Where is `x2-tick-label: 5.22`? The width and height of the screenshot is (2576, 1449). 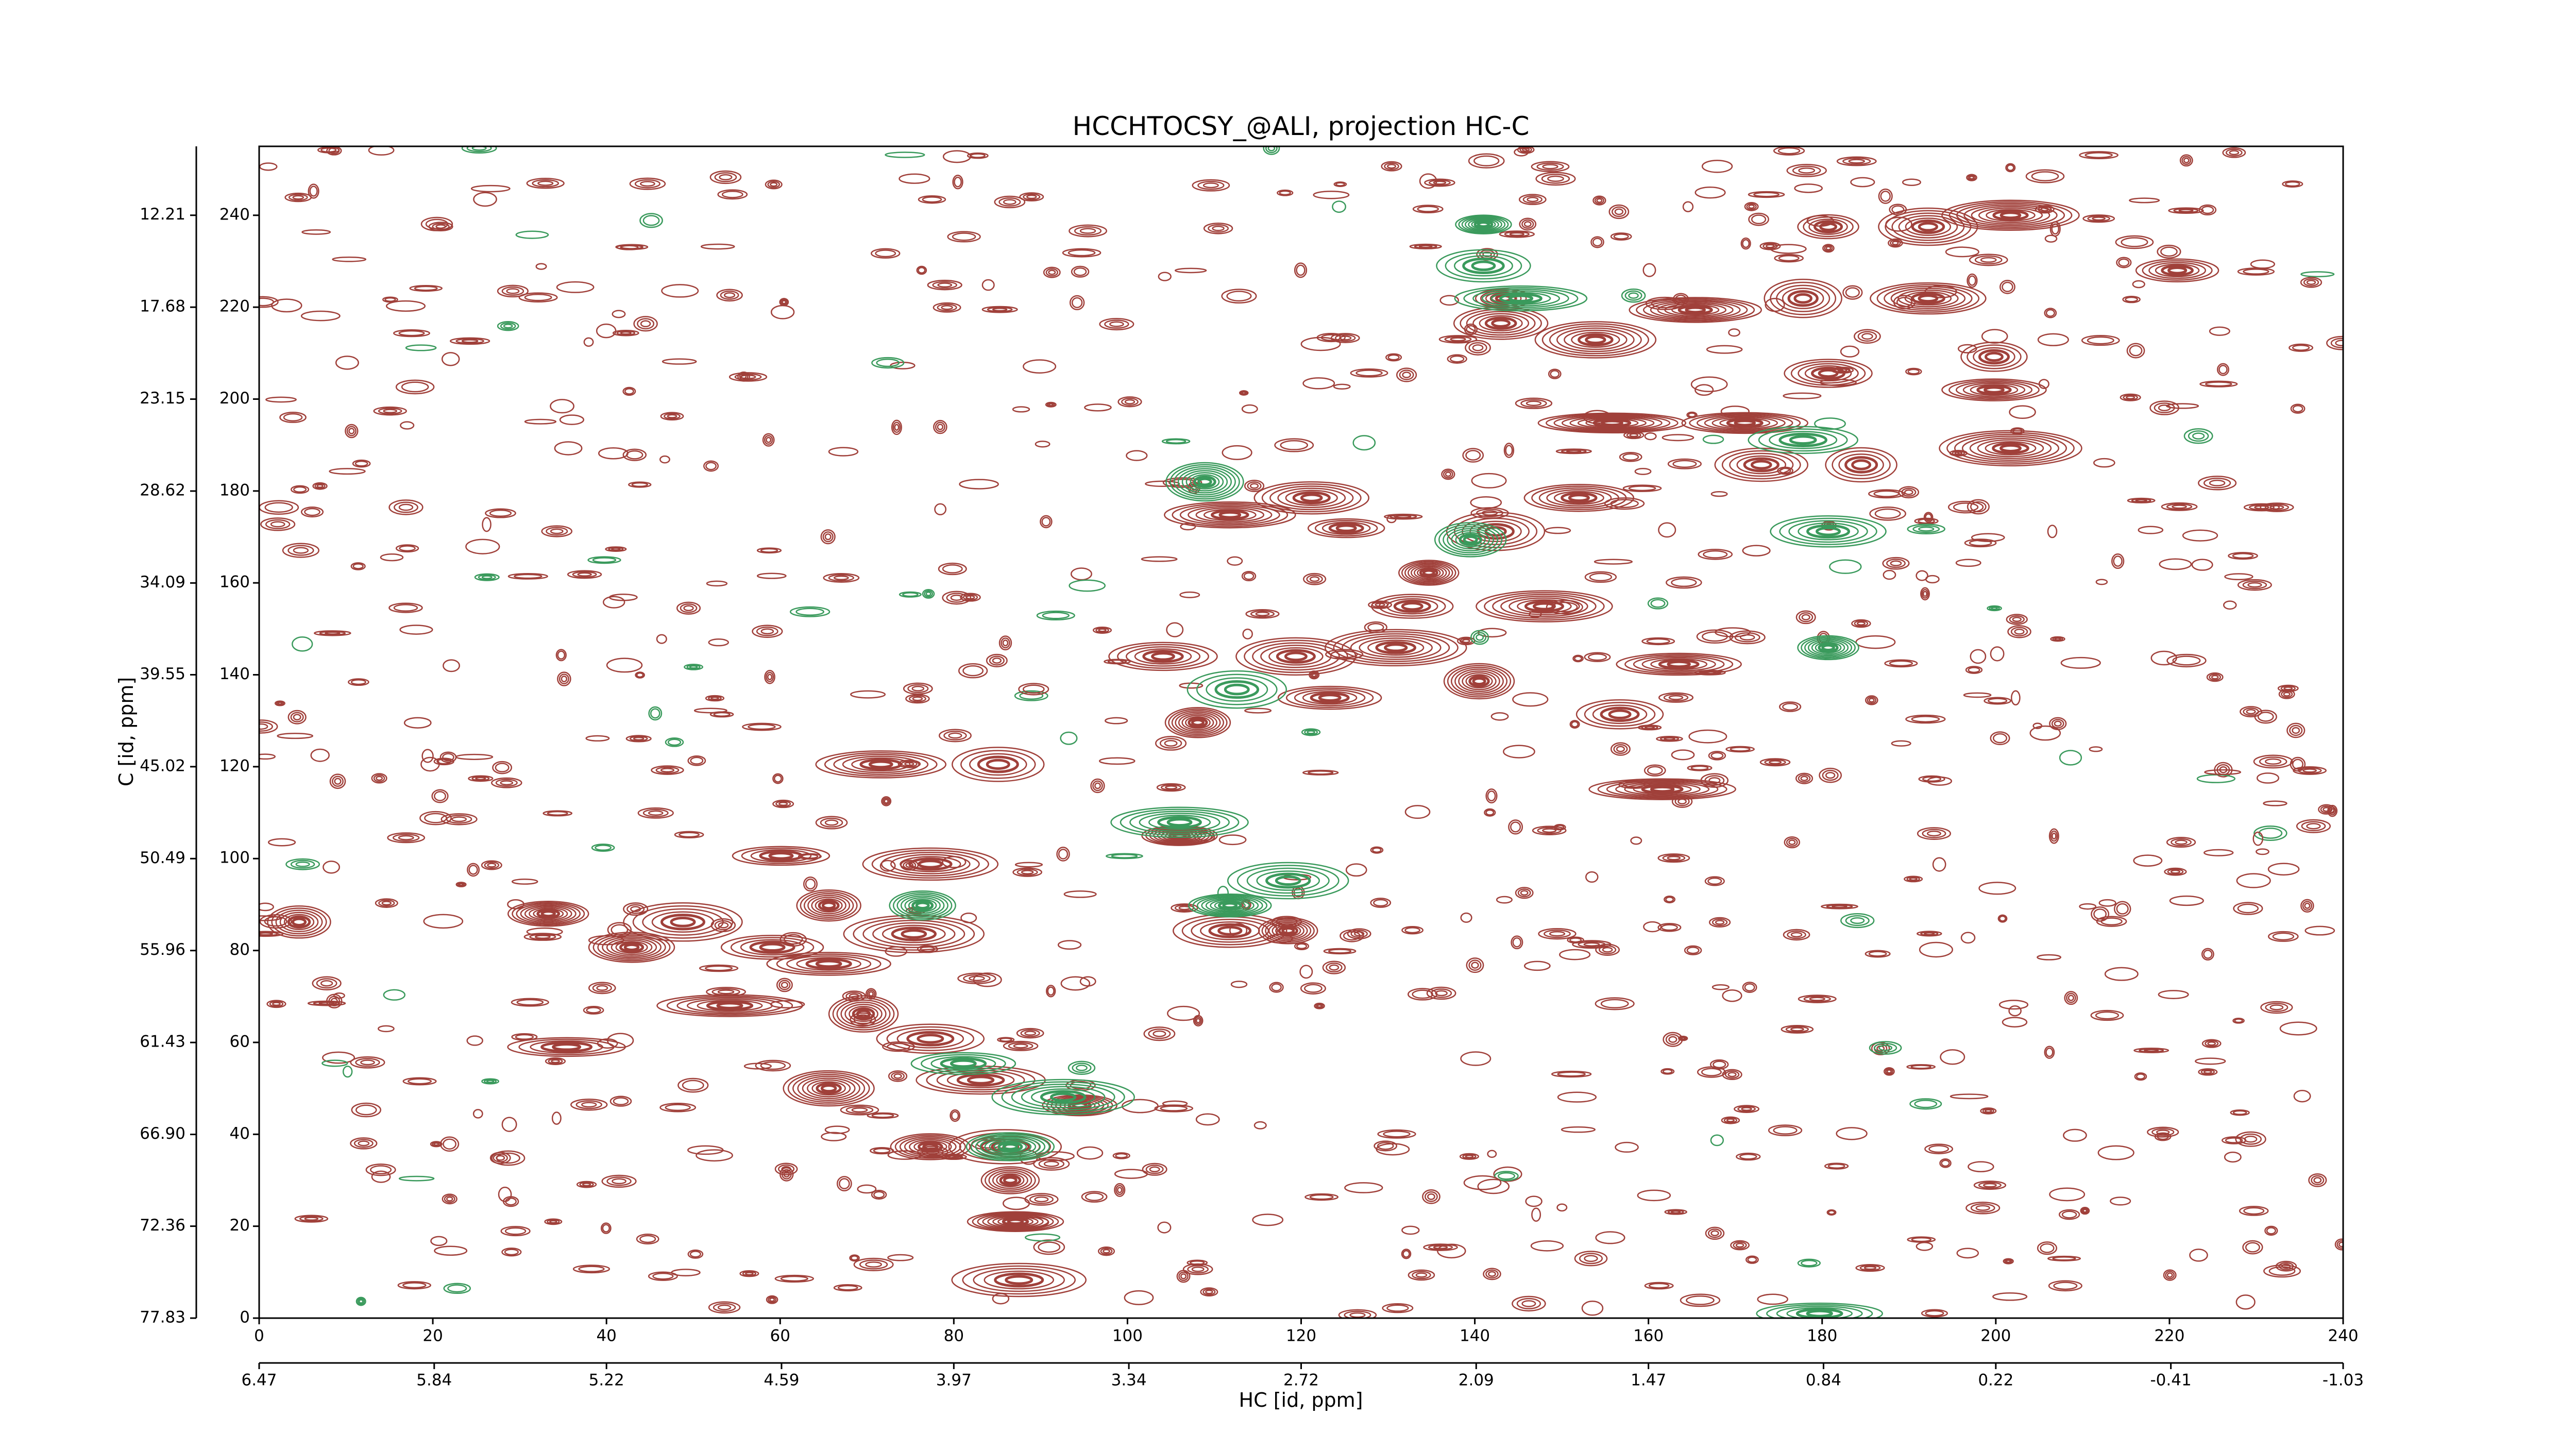 x2-tick-label: 5.22 is located at coordinates (606, 1380).